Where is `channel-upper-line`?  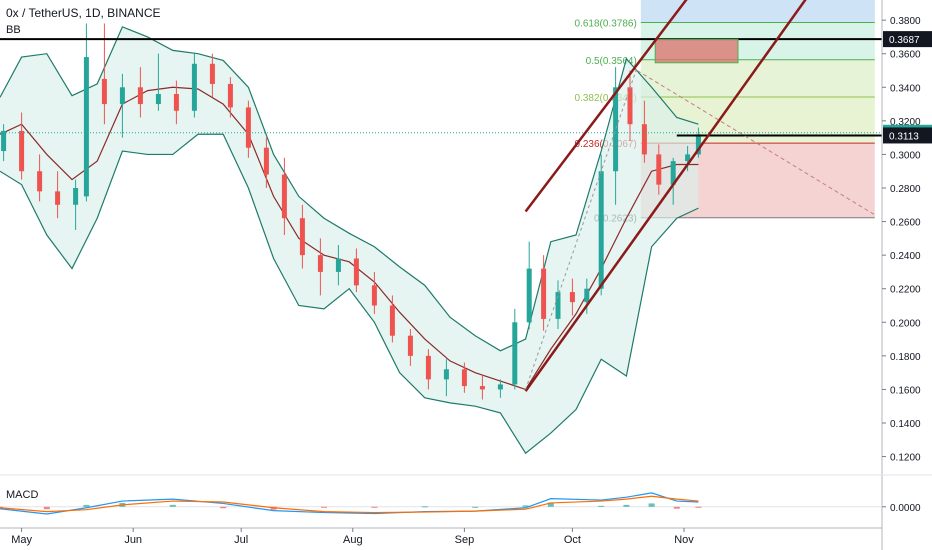 channel-upper-line is located at coordinates (606, 106).